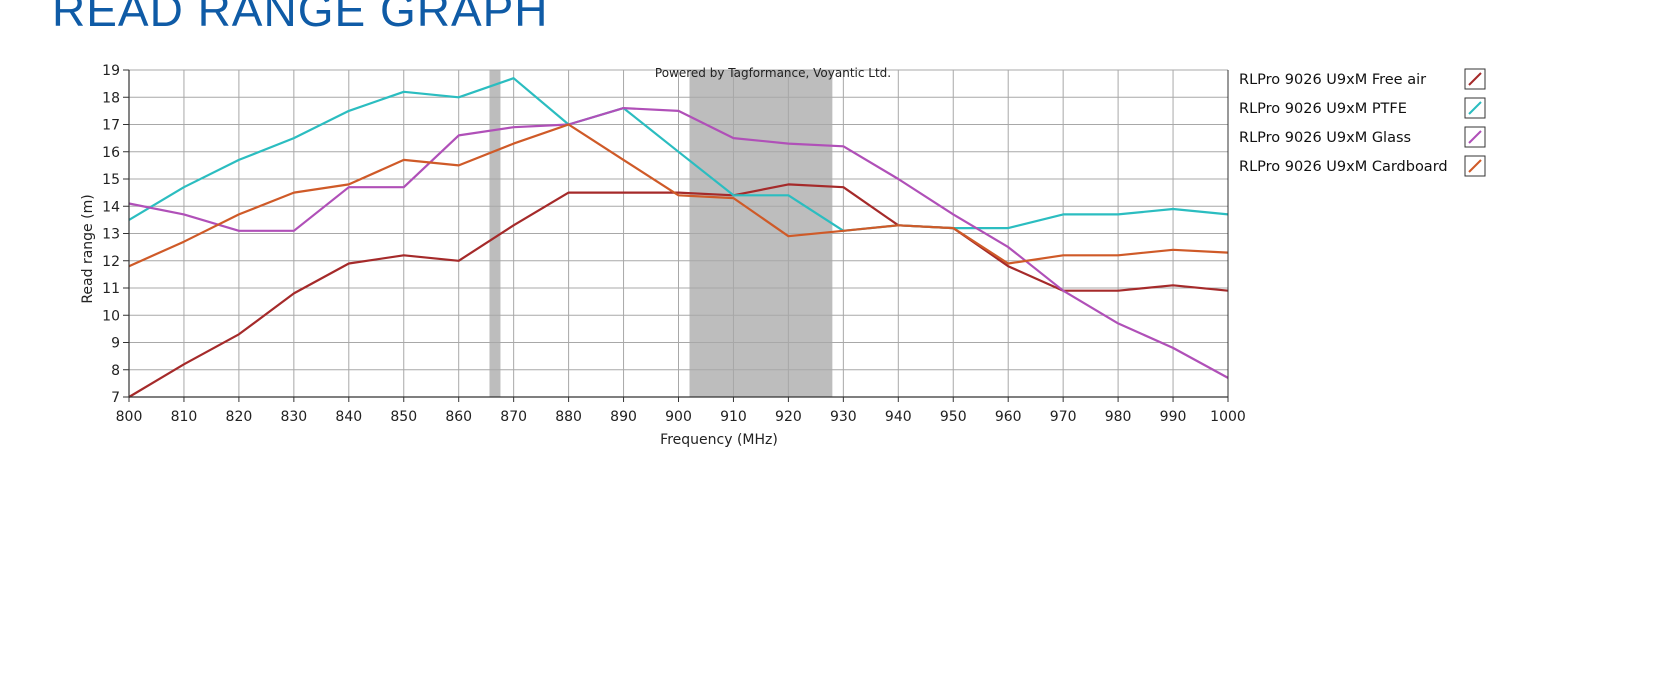 The height and width of the screenshot is (700, 1670). Describe the element at coordinates (678, 417) in the screenshot. I see `x-tick-label: 900` at that location.